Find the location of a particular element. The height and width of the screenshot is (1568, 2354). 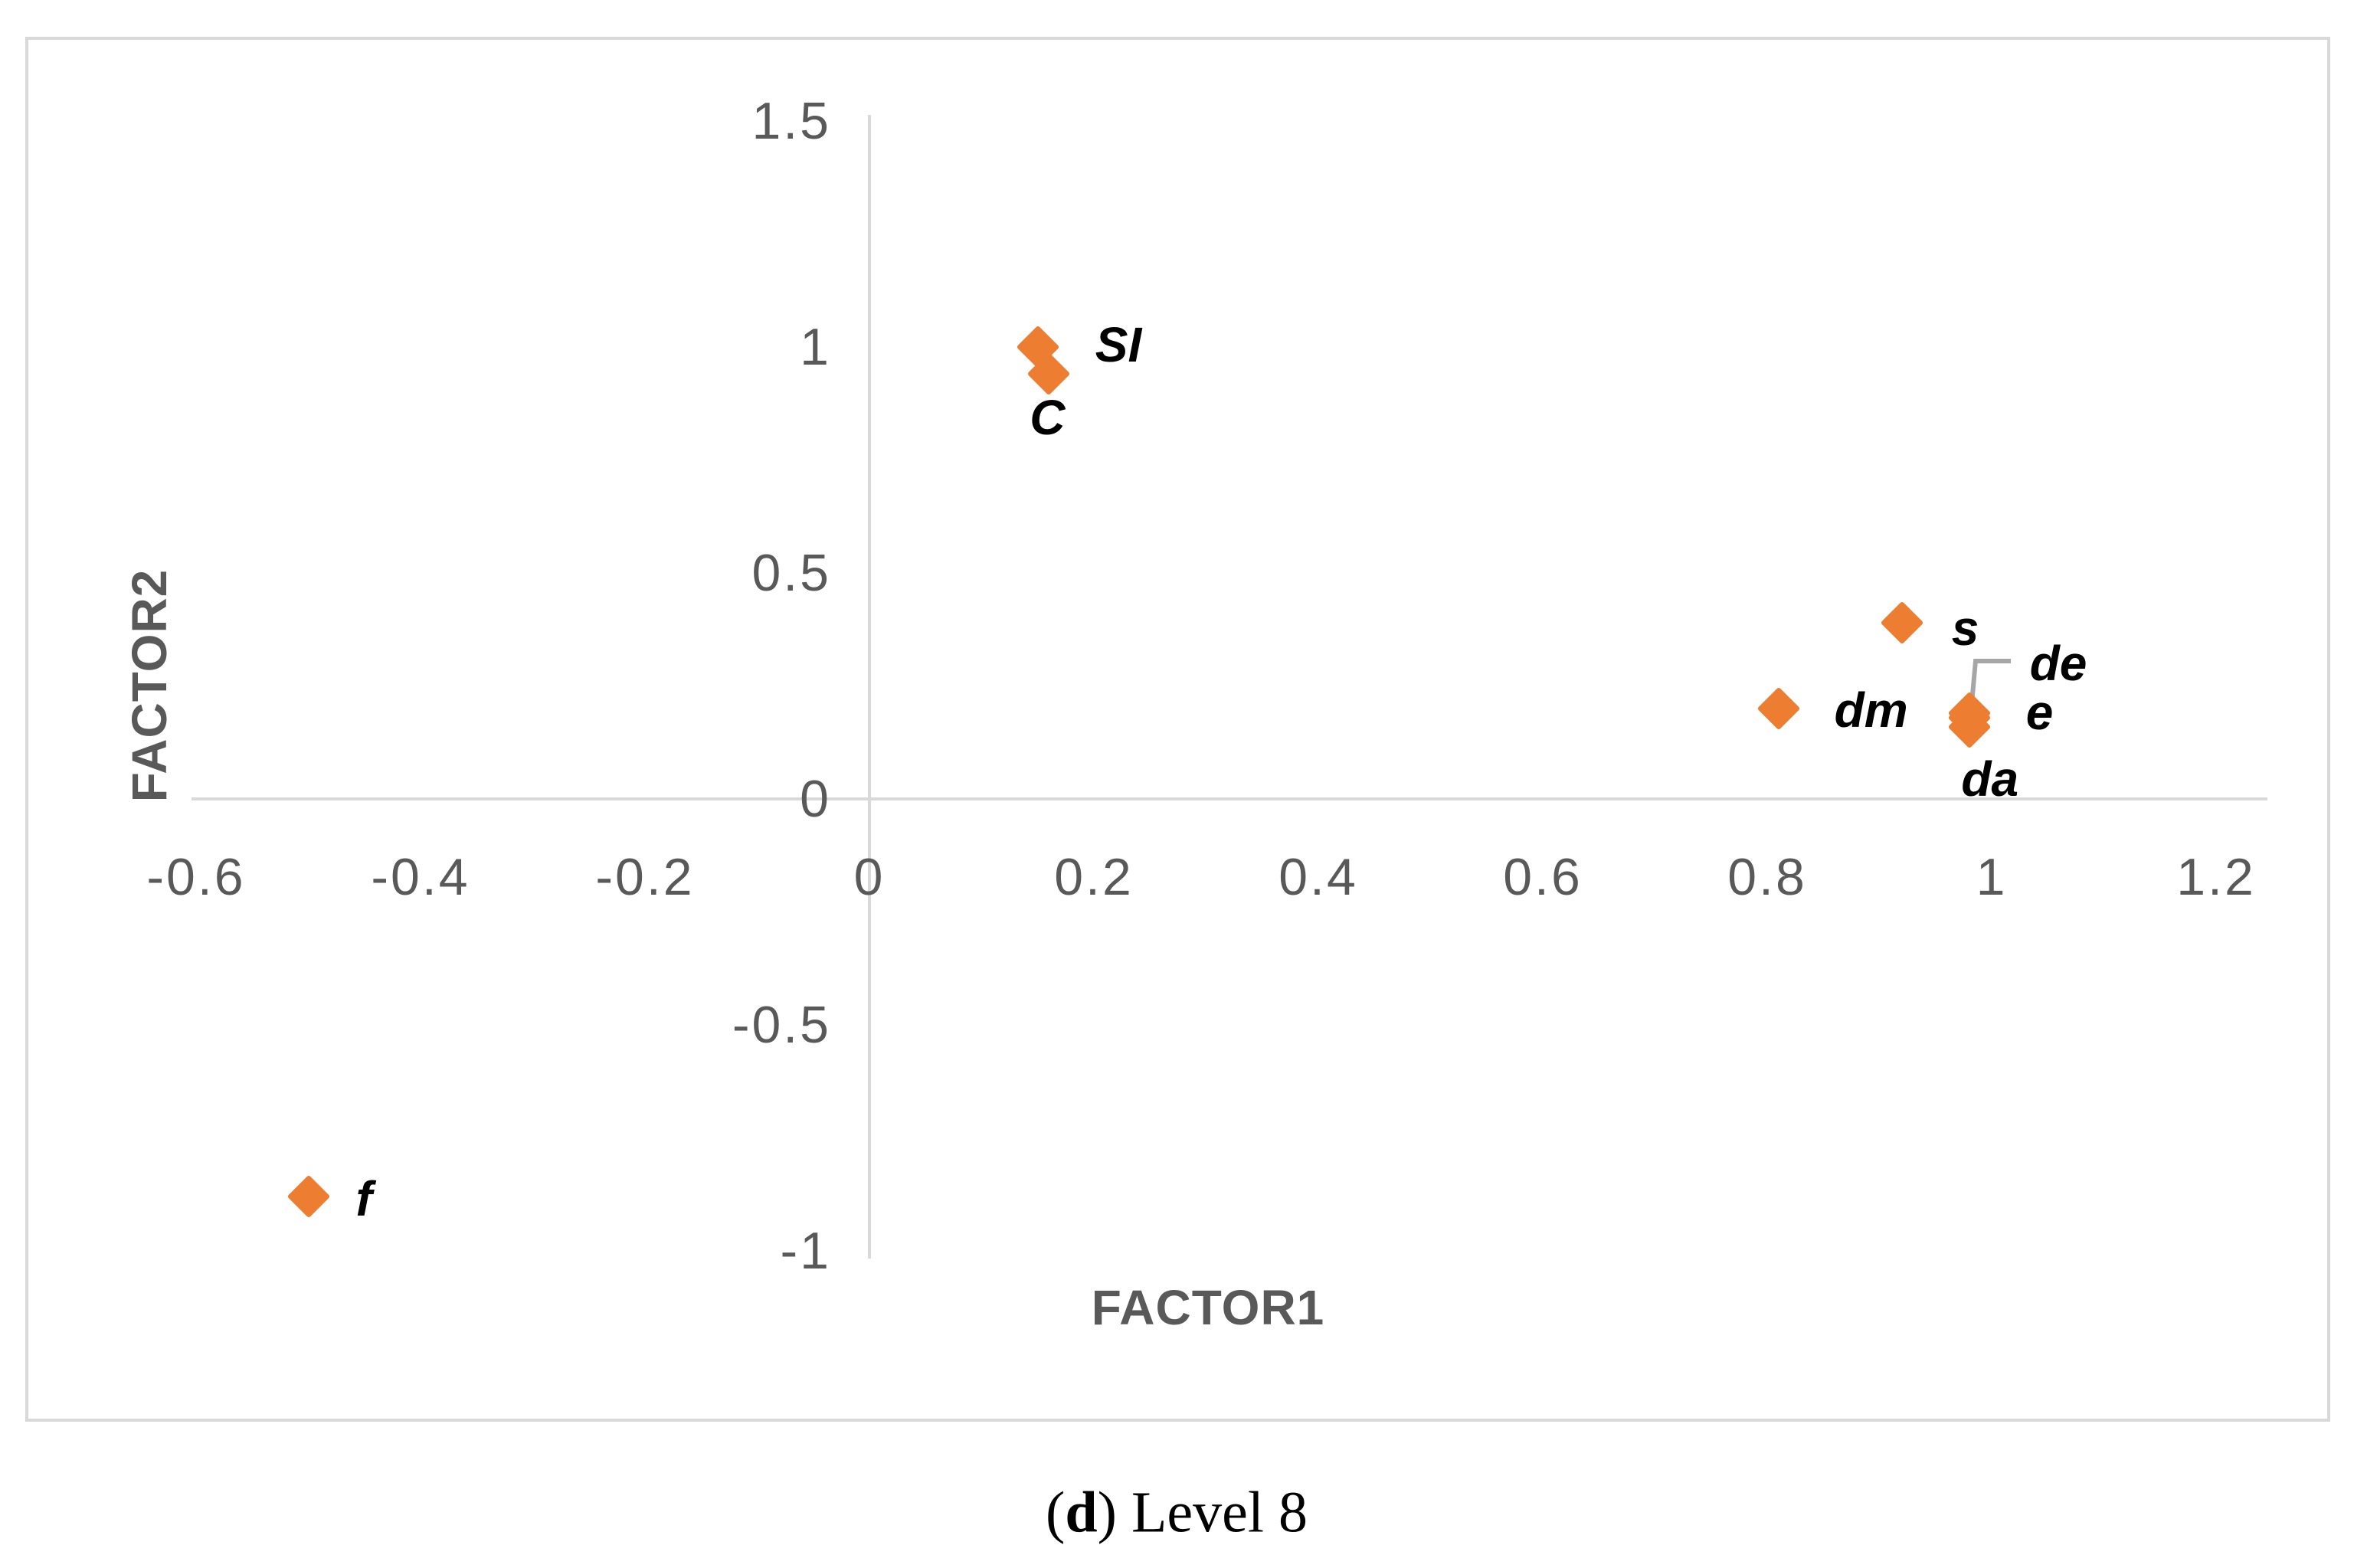

y-tick-label: 1.5 is located at coordinates (791, 121).